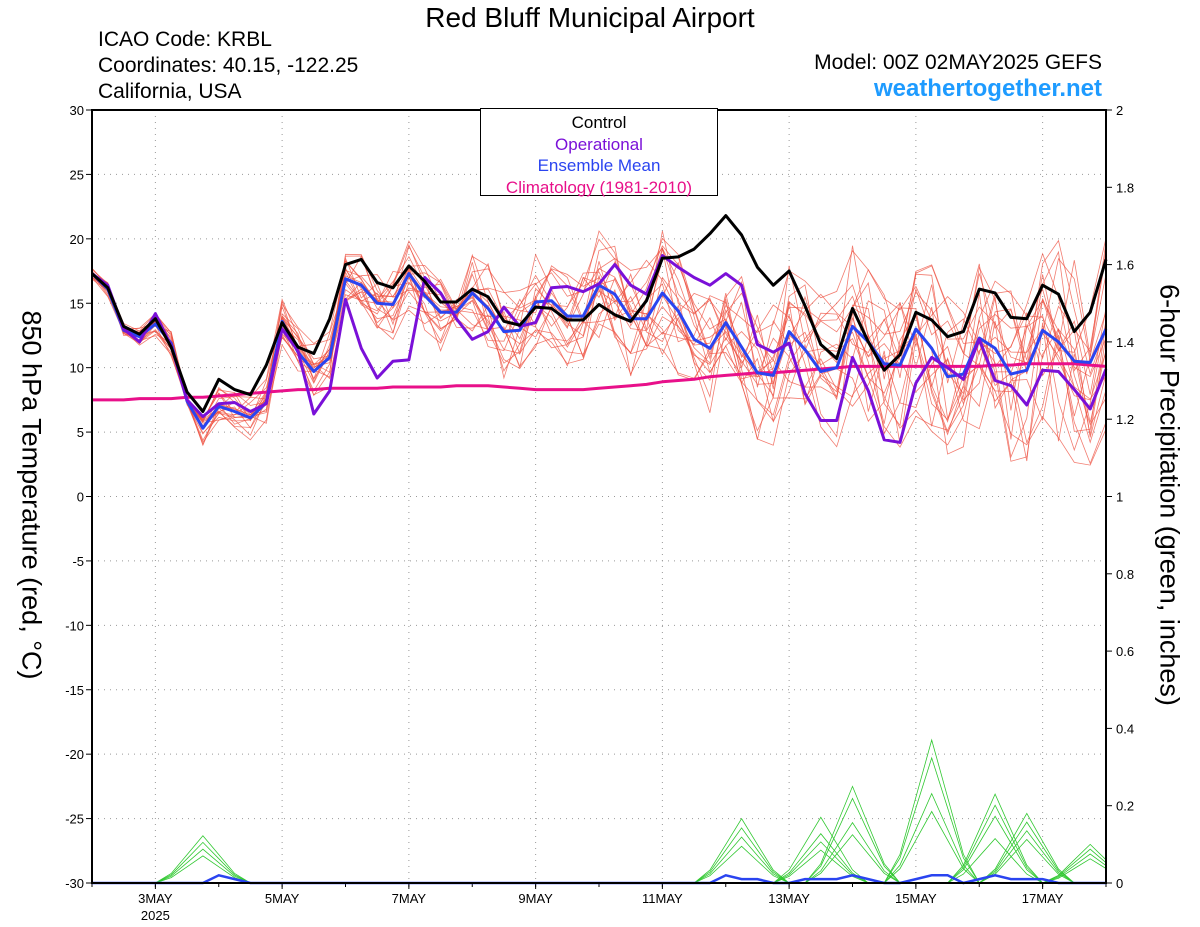 The width and height of the screenshot is (1200, 927). What do you see at coordinates (662, 898) in the screenshot?
I see `x-tick-label: 11MAY` at bounding box center [662, 898].